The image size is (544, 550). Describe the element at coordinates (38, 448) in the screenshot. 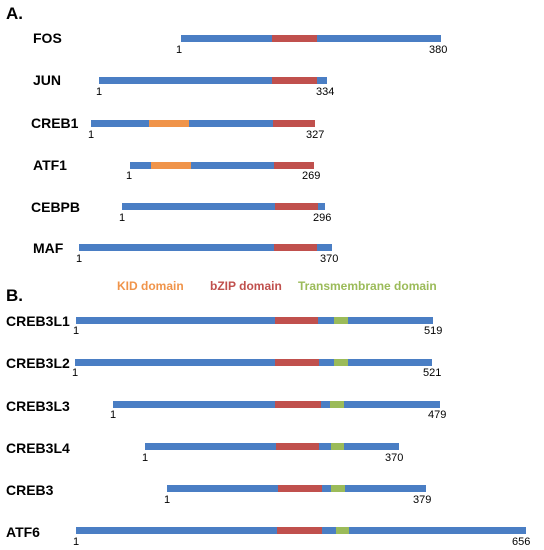

I see `protein-name: CREB3L4` at that location.